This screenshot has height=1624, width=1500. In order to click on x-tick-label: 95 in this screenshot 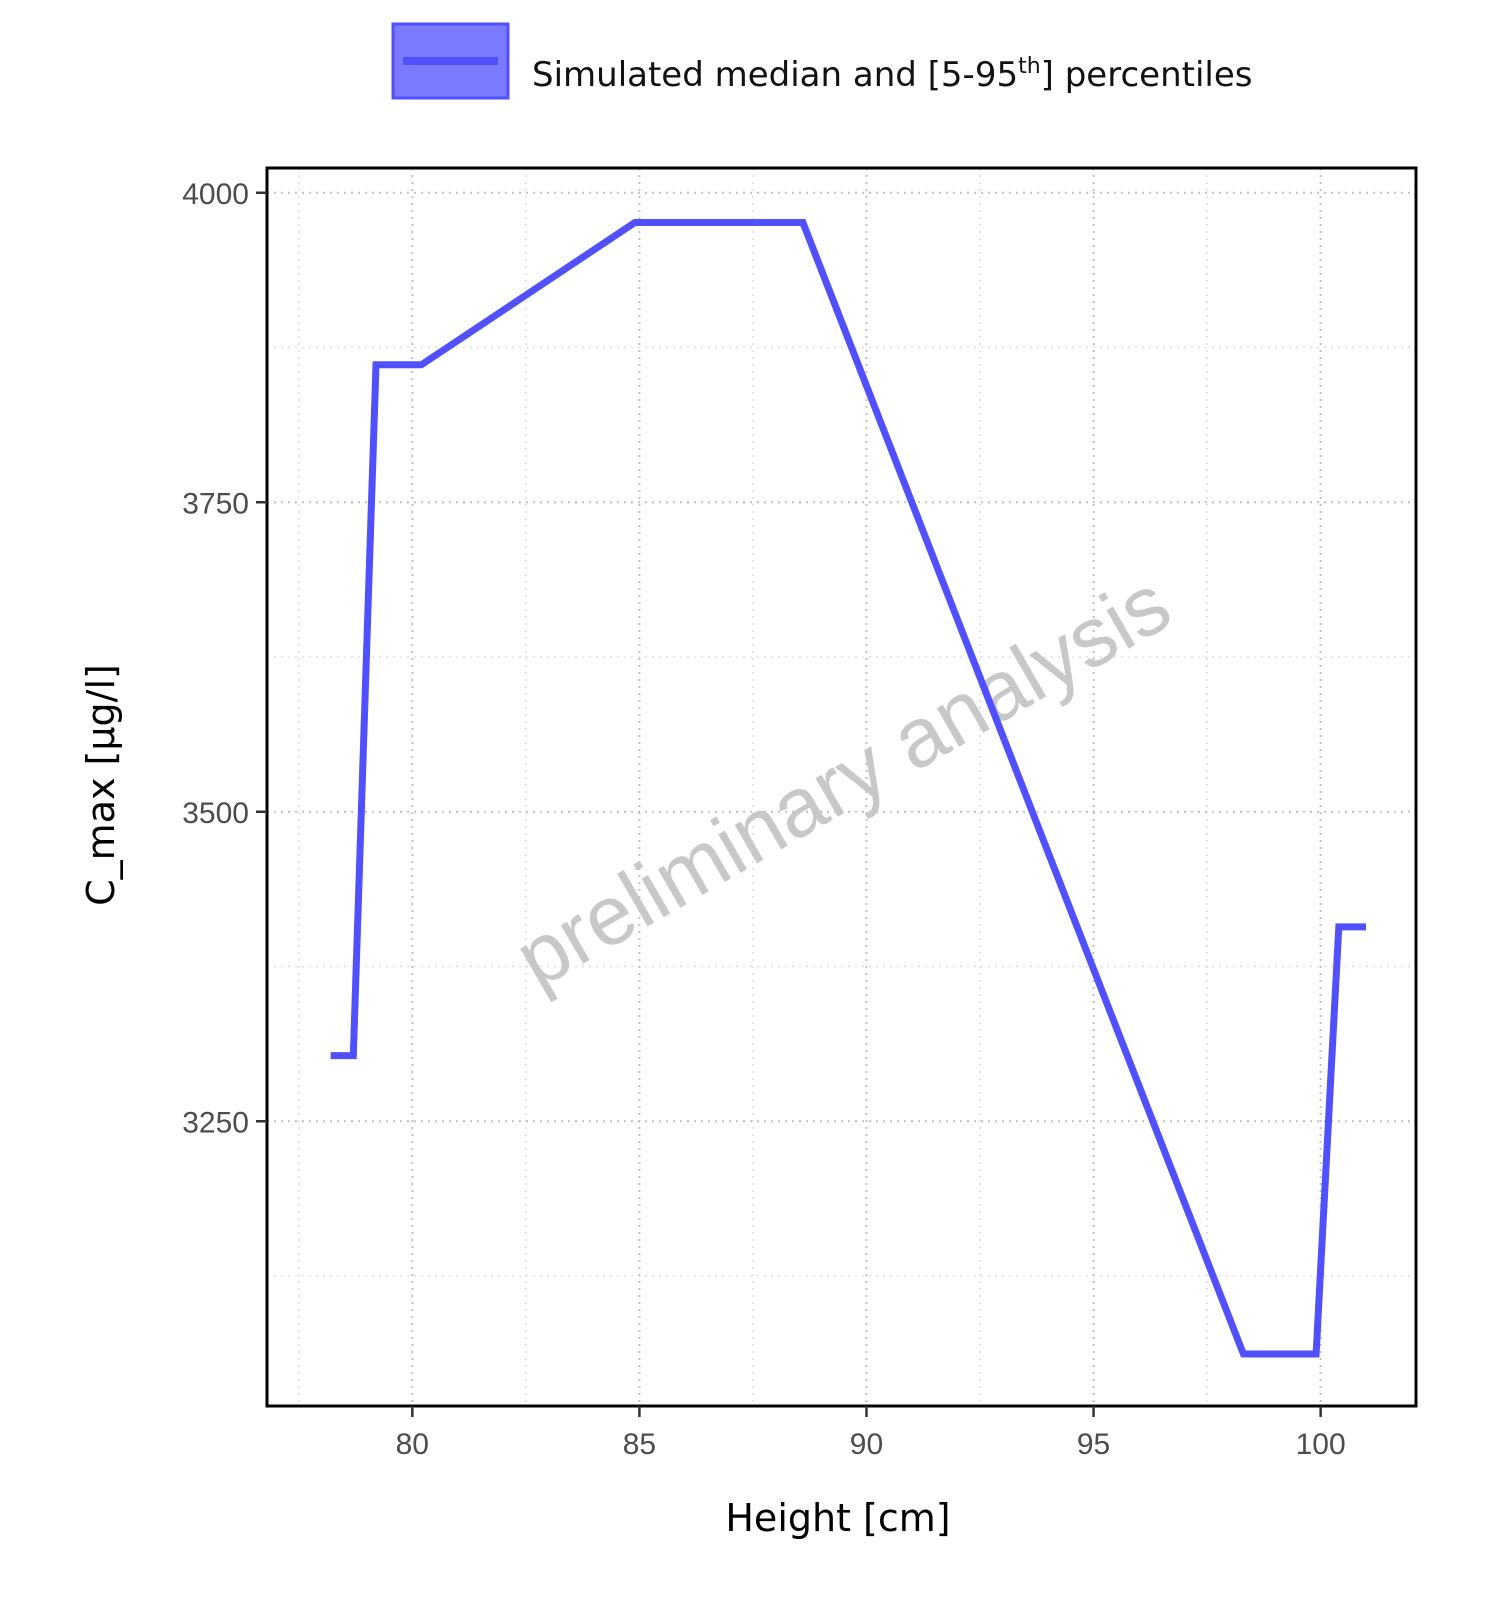, I will do `click(1093, 1444)`.